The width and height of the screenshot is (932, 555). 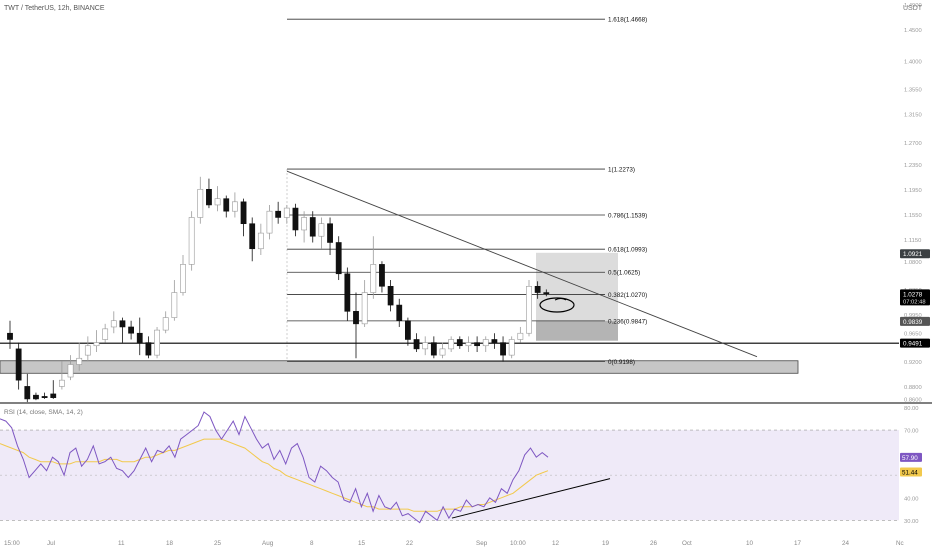 What do you see at coordinates (913, 8) in the screenshot?
I see `currency-label: USDT` at bounding box center [913, 8].